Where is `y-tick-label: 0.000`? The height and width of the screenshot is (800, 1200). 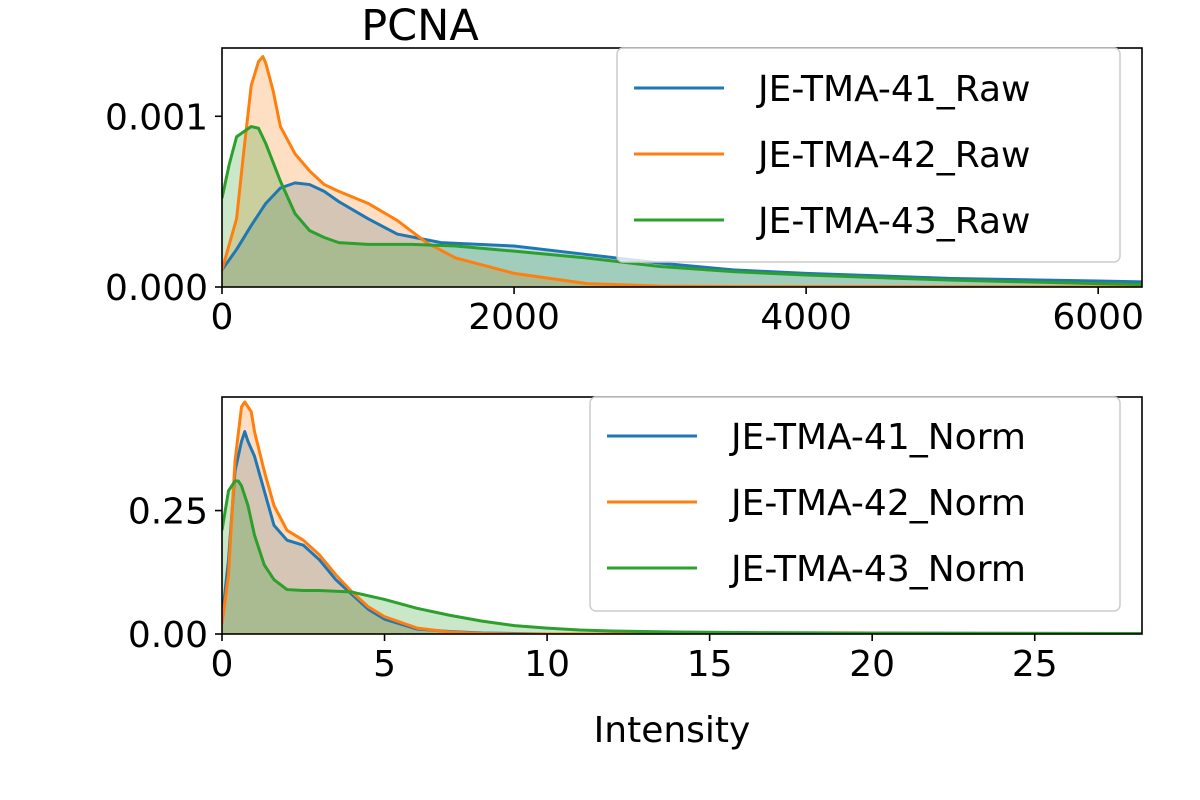
y-tick-label: 0.000 is located at coordinates (156, 288).